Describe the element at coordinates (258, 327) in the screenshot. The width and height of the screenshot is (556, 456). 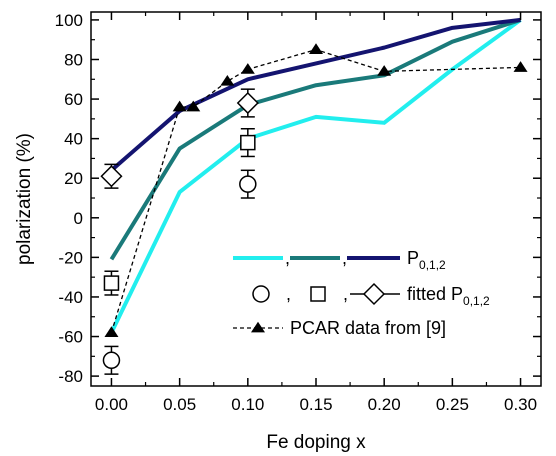
I see `legend-marker-triangle` at that location.